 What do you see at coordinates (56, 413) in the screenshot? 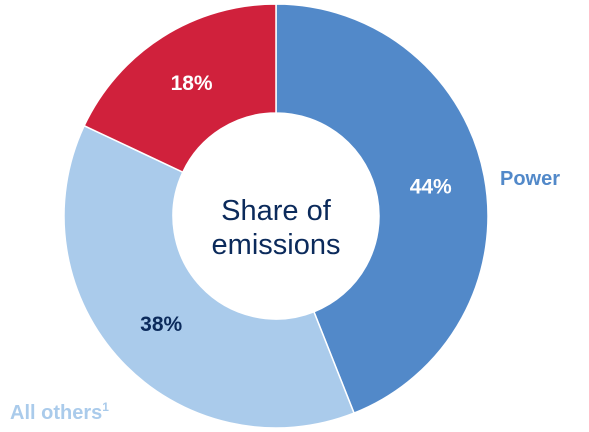
I see `all-others-label: All others` at bounding box center [56, 413].